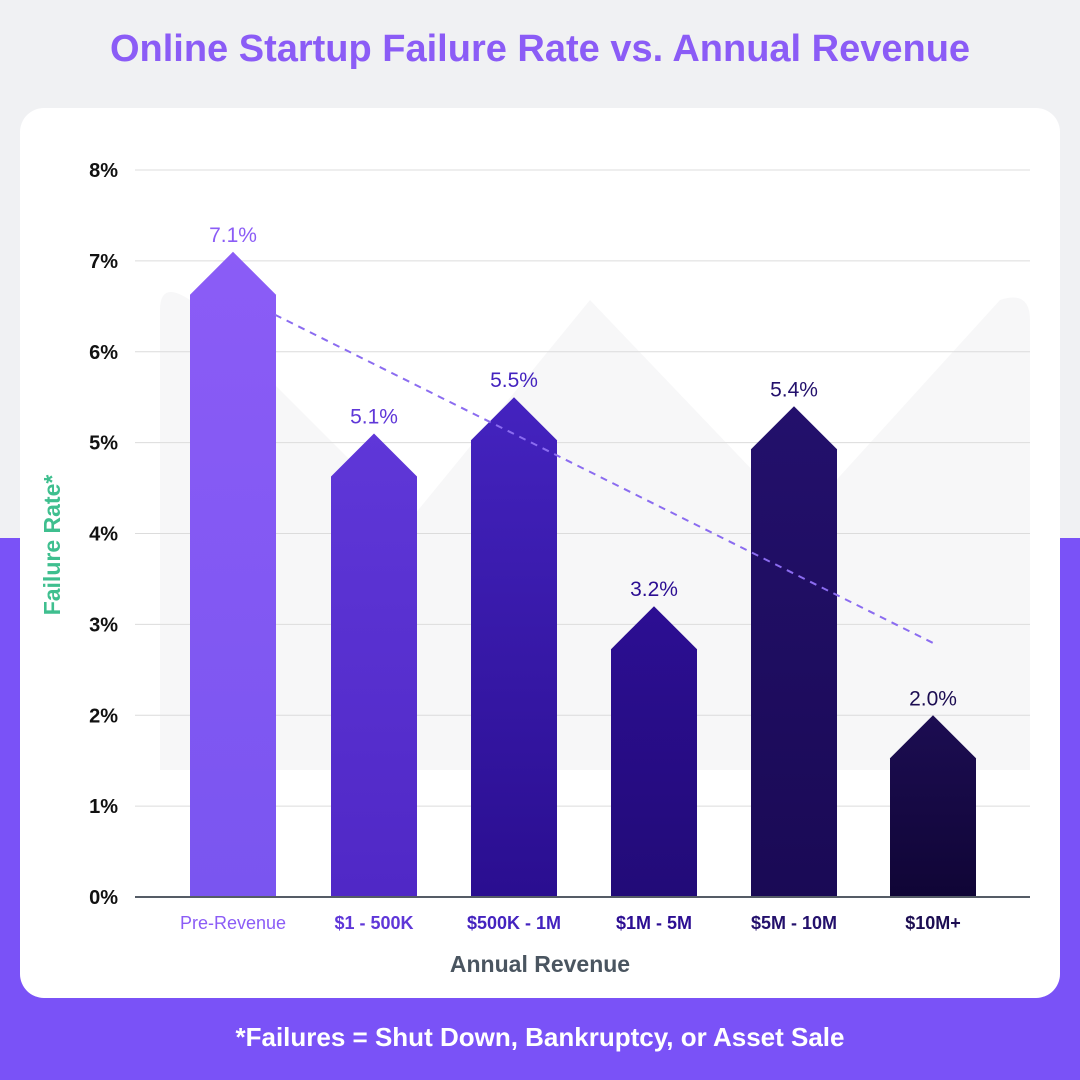 Image resolution: width=1080 pixels, height=1080 pixels. I want to click on data-label: 5.1%, so click(374, 417).